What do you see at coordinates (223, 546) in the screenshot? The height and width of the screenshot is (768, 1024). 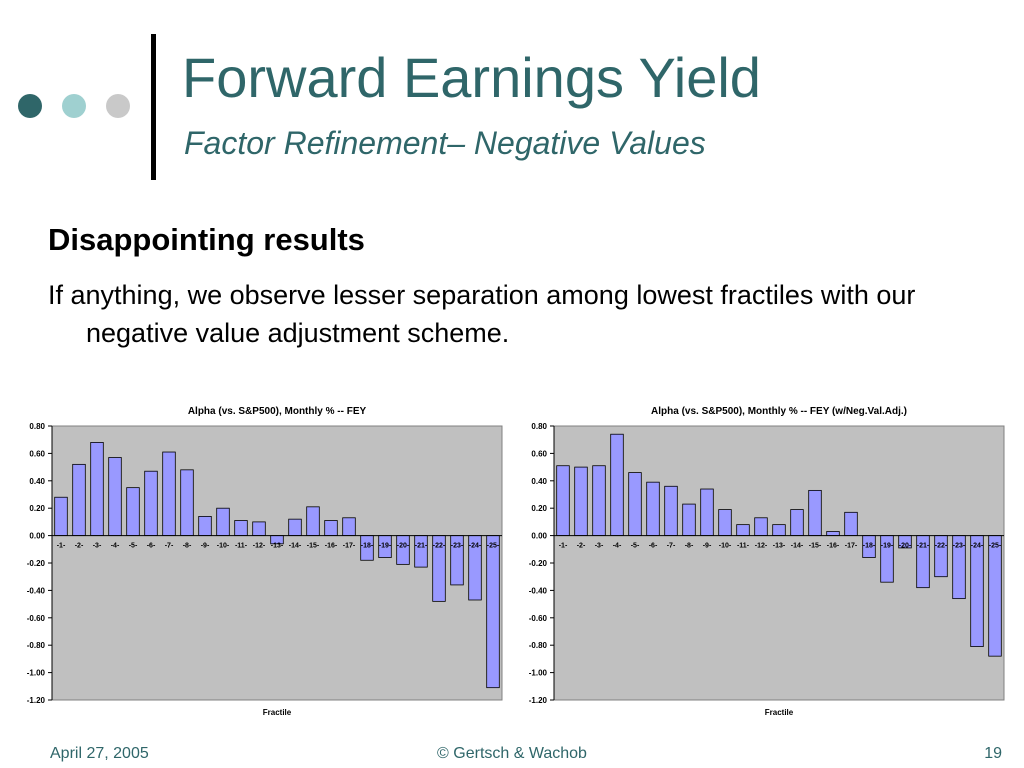 I see `x-tick-label: -10-` at bounding box center [223, 546].